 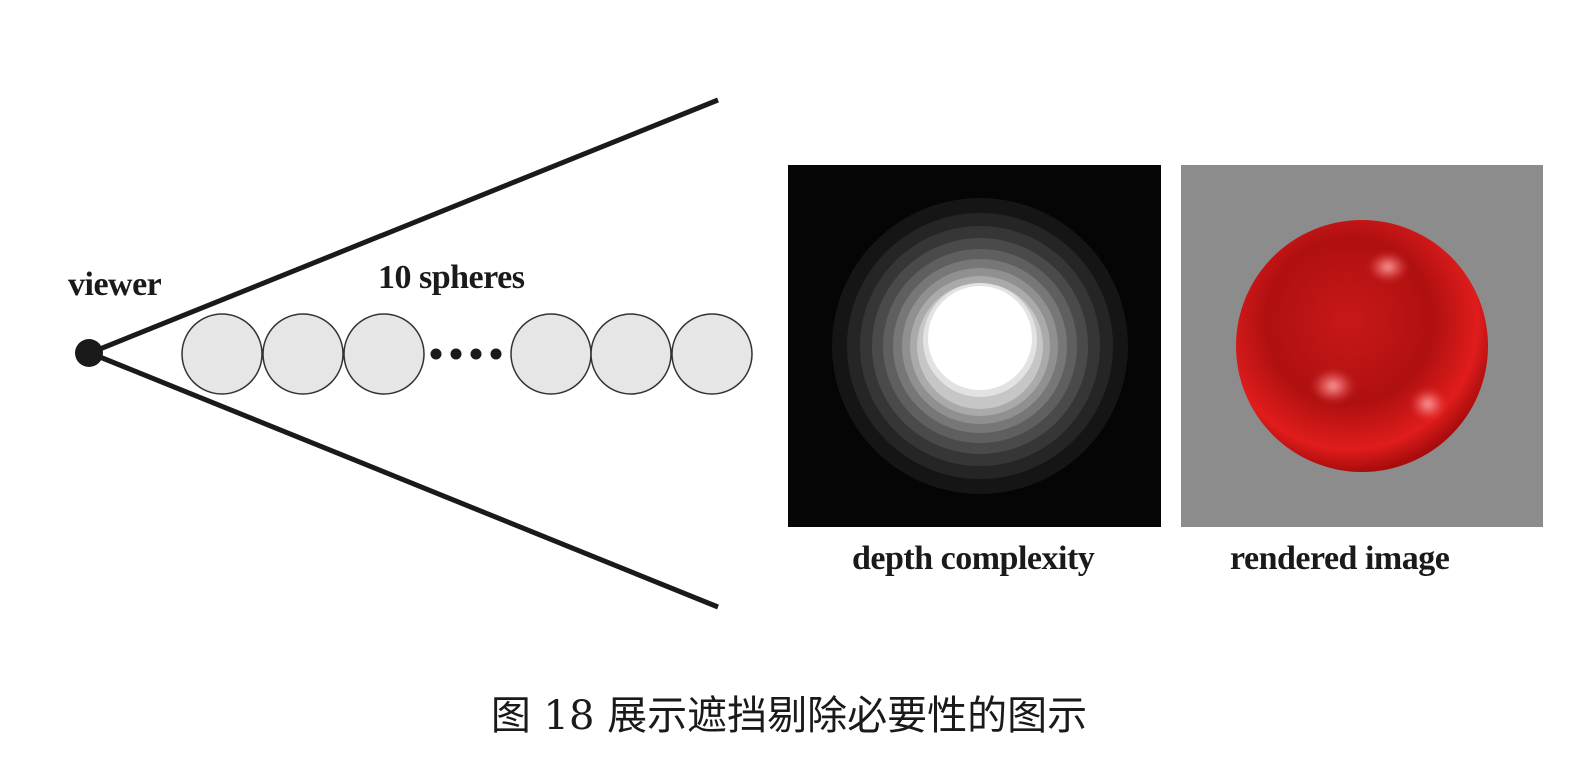 What do you see at coordinates (404, 226) in the screenshot?
I see `frustum-upper-line` at bounding box center [404, 226].